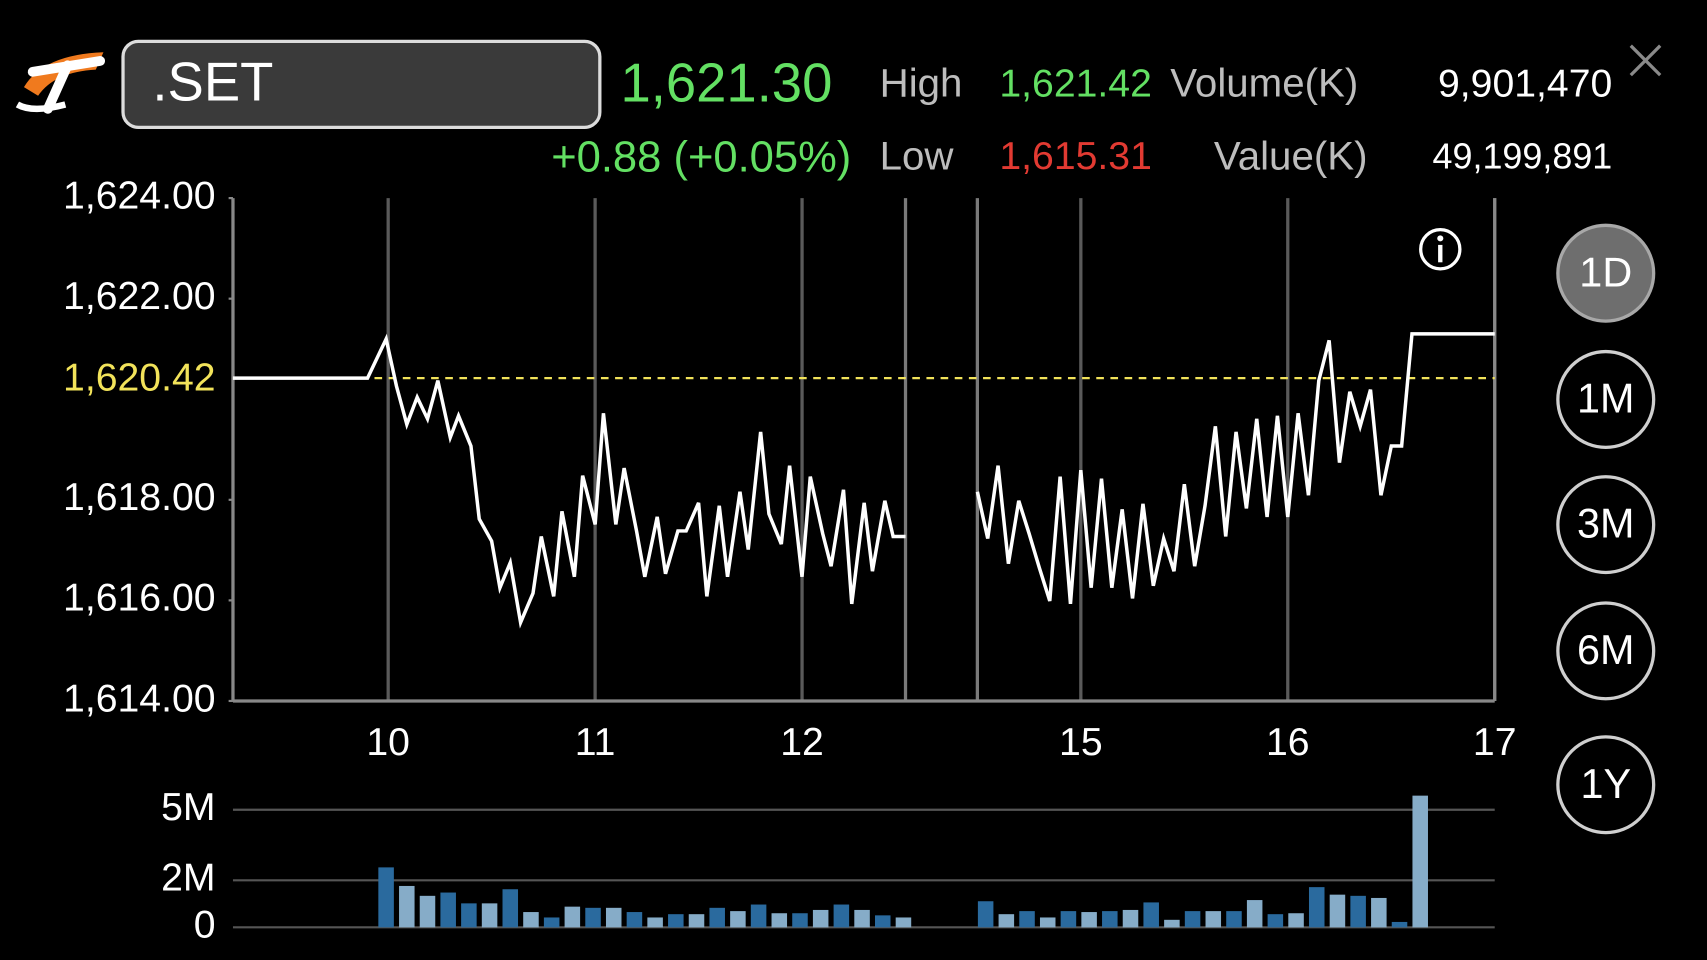  What do you see at coordinates (727, 82) in the screenshot?
I see `last-price: 1,621.30` at bounding box center [727, 82].